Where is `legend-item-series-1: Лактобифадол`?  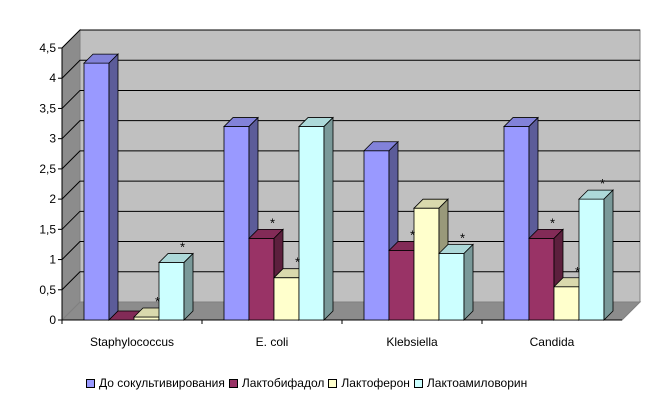 legend-item-series-1: Лактобифадол is located at coordinates (276, 383).